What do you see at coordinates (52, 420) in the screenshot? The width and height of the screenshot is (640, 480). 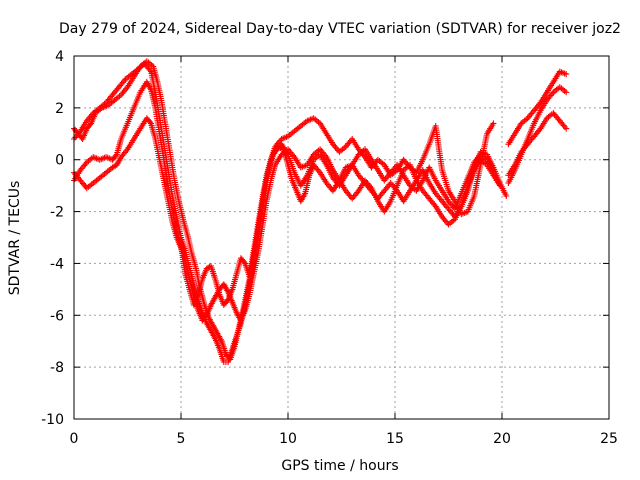 I see `y-tick-label: -10` at bounding box center [52, 420].